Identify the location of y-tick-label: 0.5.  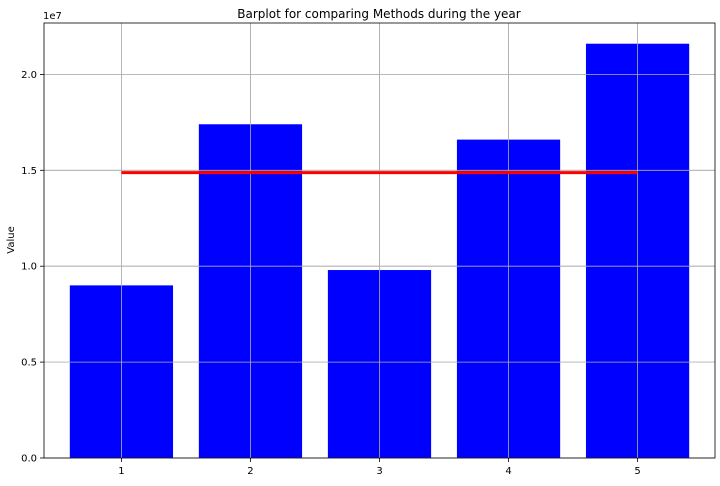
(29, 363).